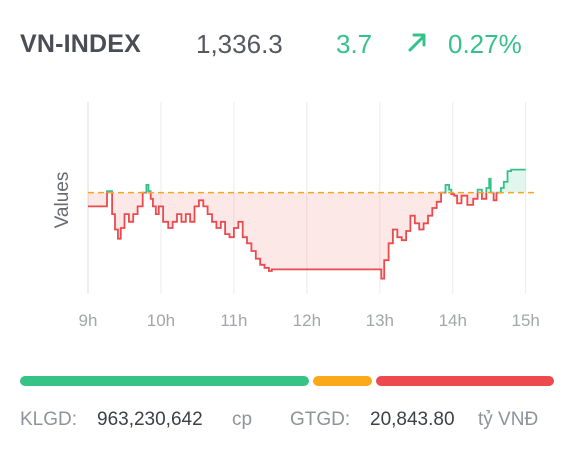 The image size is (567, 457). What do you see at coordinates (380, 320) in the screenshot?
I see `x-tick-label: 13h` at bounding box center [380, 320].